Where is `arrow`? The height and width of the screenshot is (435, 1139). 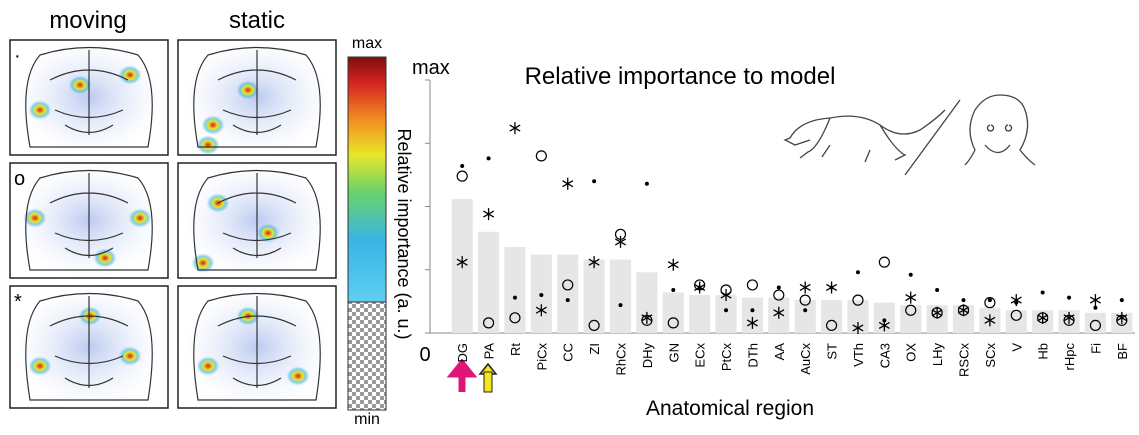 arrow is located at coordinates (462, 375).